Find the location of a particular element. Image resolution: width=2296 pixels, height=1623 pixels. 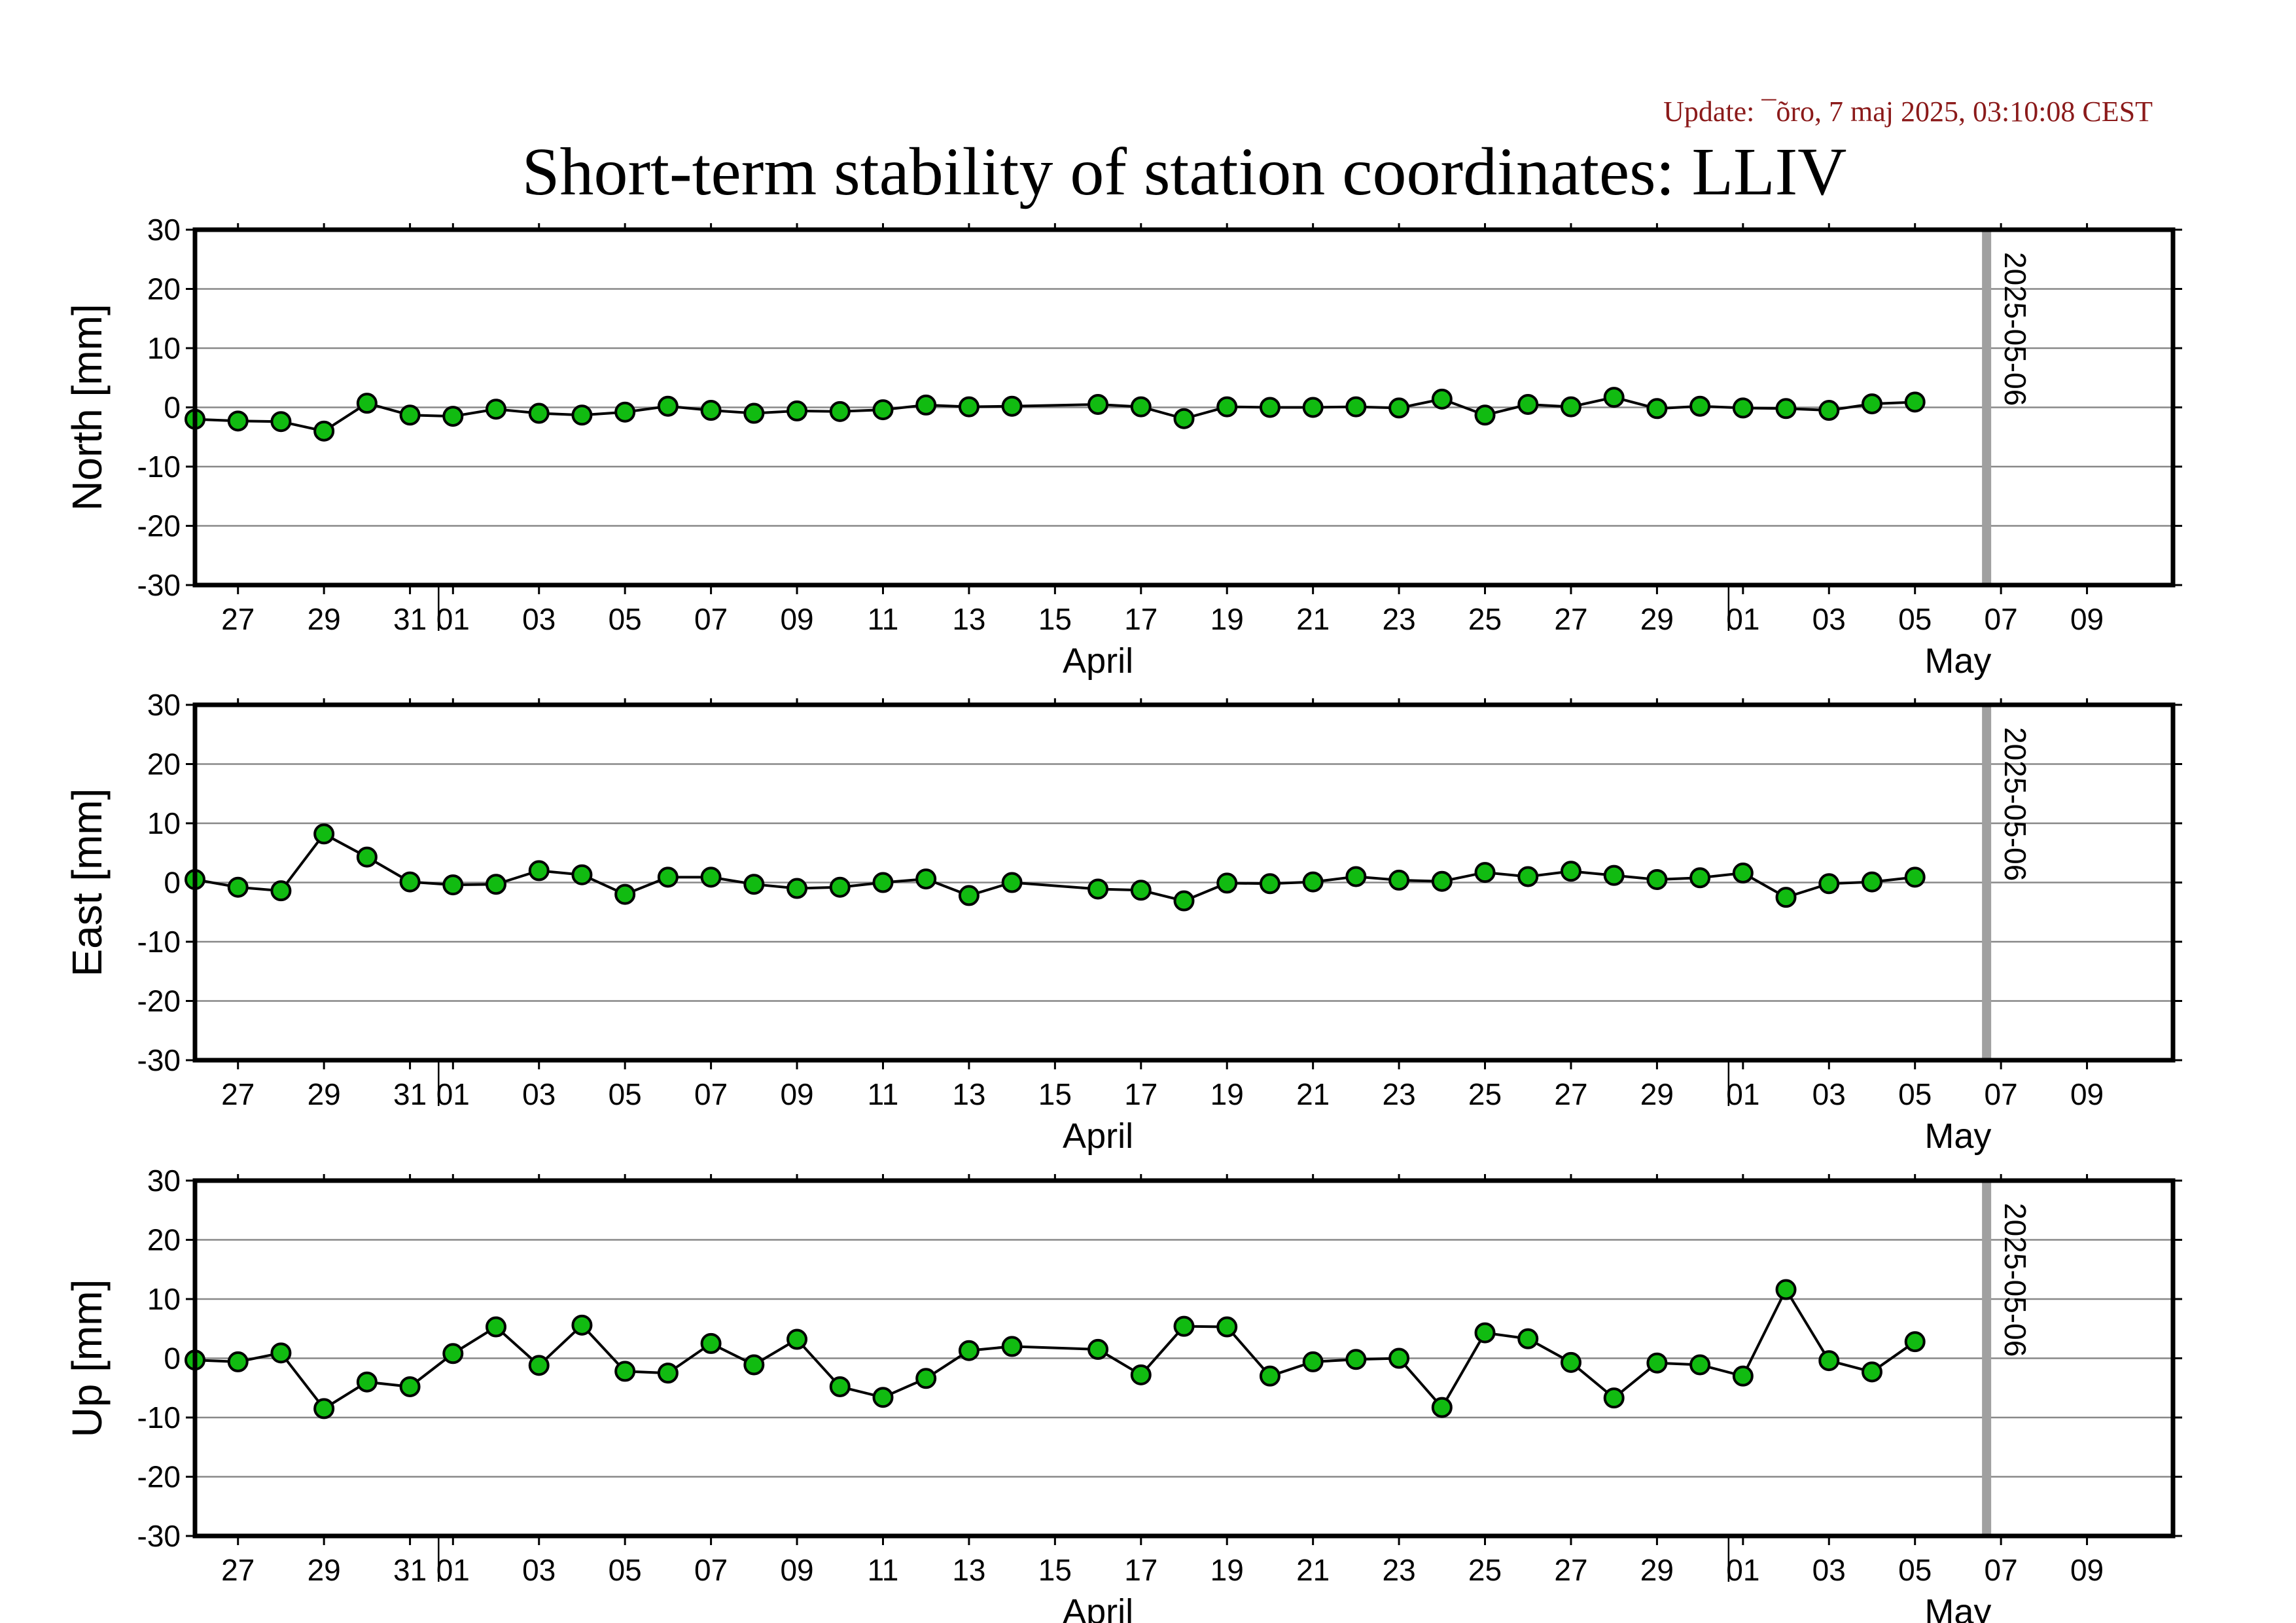

x-tick-label: 23 is located at coordinates (1400, 1094).